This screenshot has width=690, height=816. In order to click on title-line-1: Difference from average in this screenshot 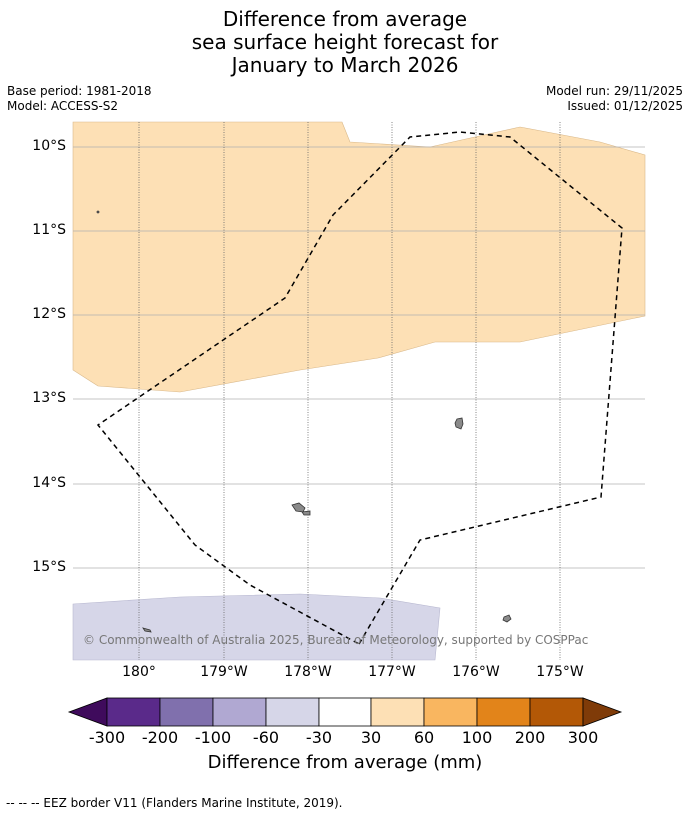, I will do `click(345, 19)`.